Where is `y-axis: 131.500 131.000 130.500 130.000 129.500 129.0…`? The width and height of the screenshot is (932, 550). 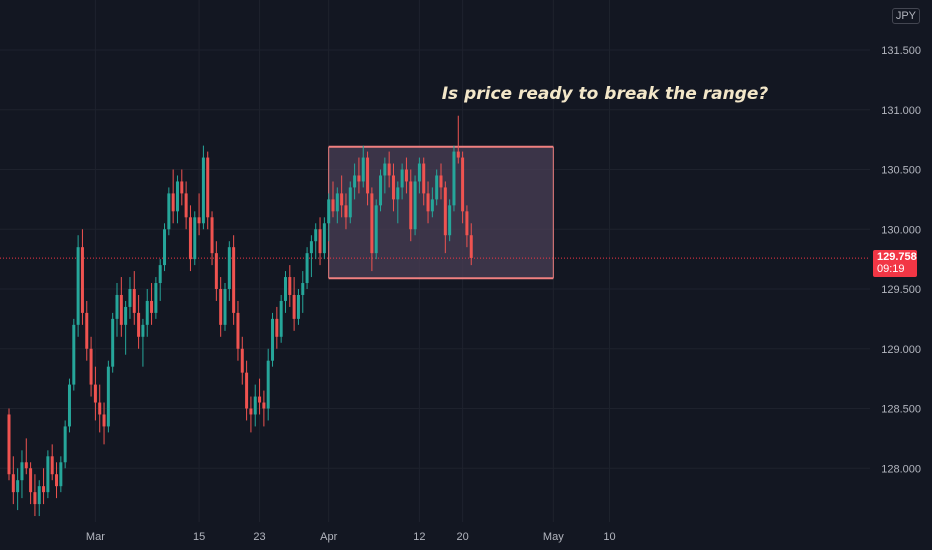 y-axis: 131.500 131.000 130.500 130.000 129.500 129.0… is located at coordinates (901, 260).